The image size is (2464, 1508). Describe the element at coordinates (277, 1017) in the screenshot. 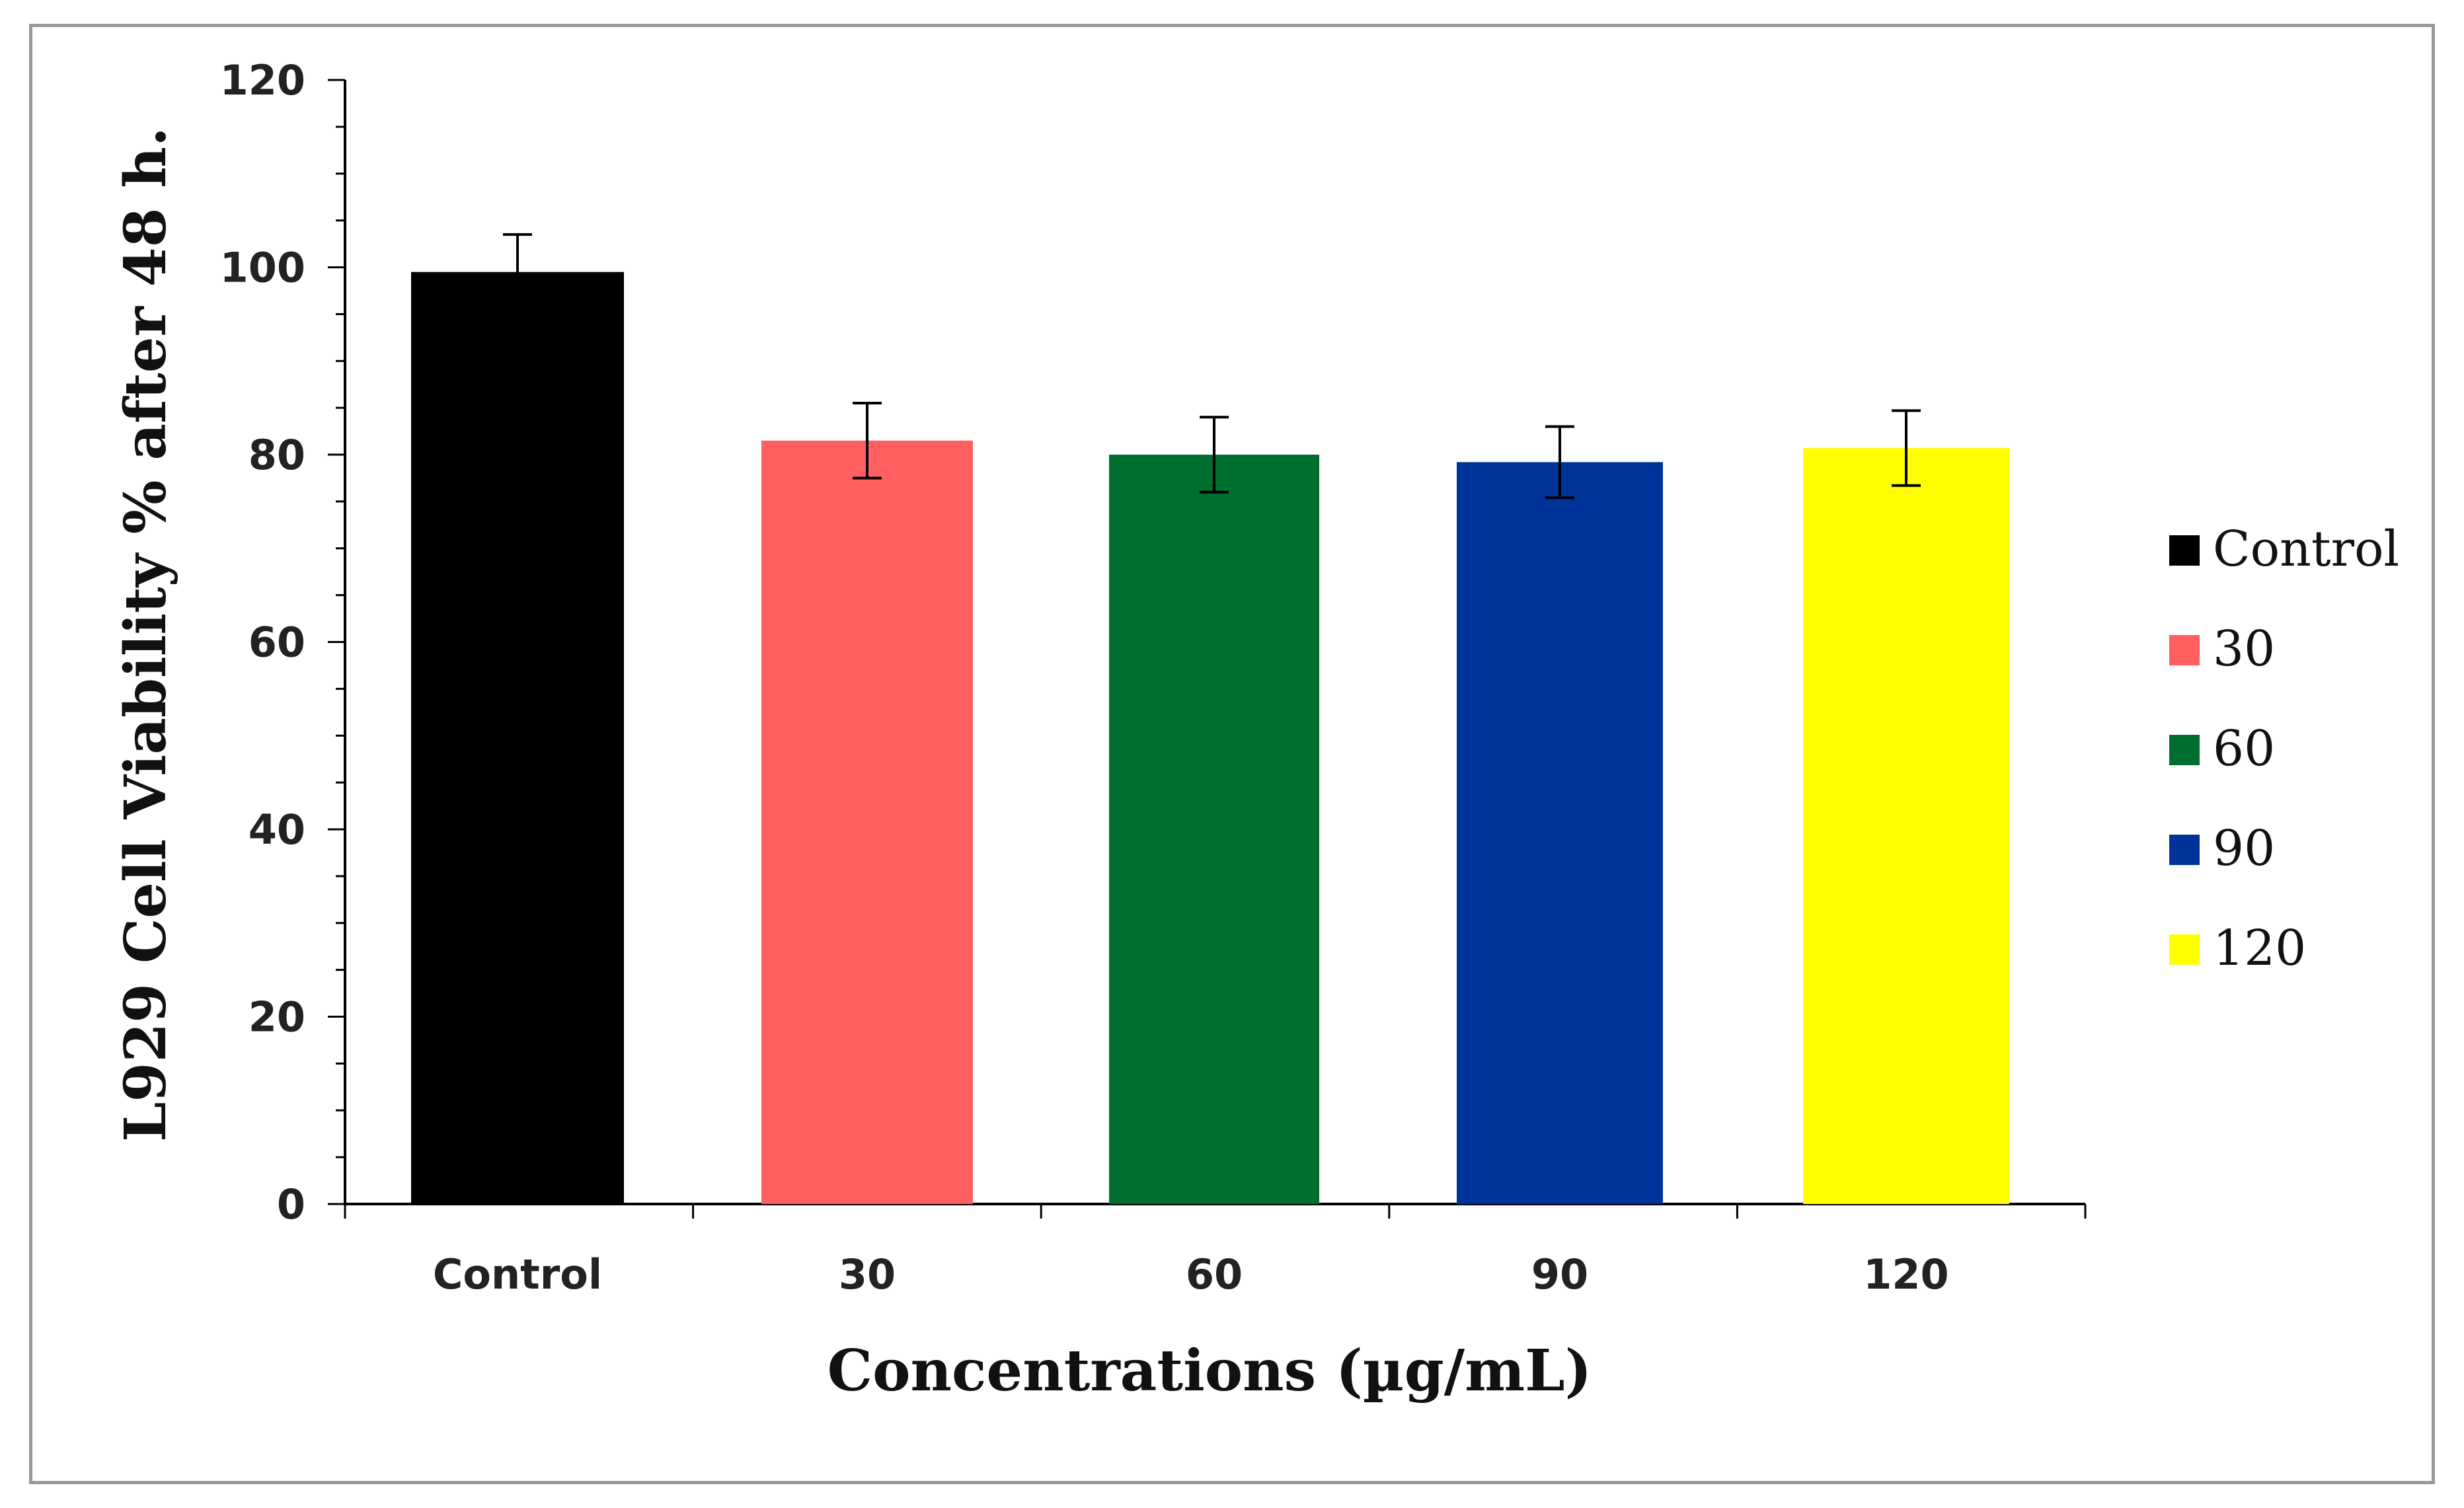

I see `y-tick-label: 20` at that location.